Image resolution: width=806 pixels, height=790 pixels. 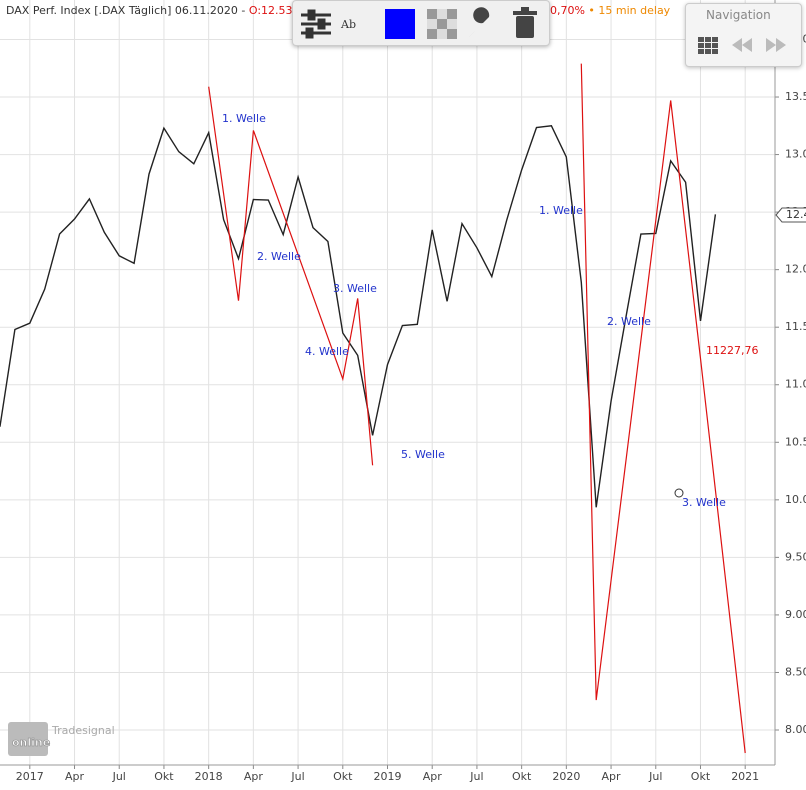 What do you see at coordinates (738, 15) in the screenshot?
I see `navigation-title: Navigation` at bounding box center [738, 15].